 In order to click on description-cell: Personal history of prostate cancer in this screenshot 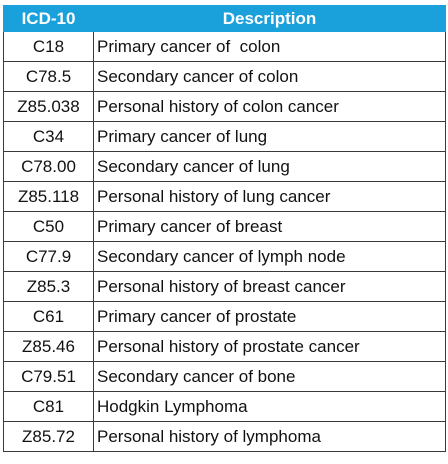, I will do `click(269, 346)`.